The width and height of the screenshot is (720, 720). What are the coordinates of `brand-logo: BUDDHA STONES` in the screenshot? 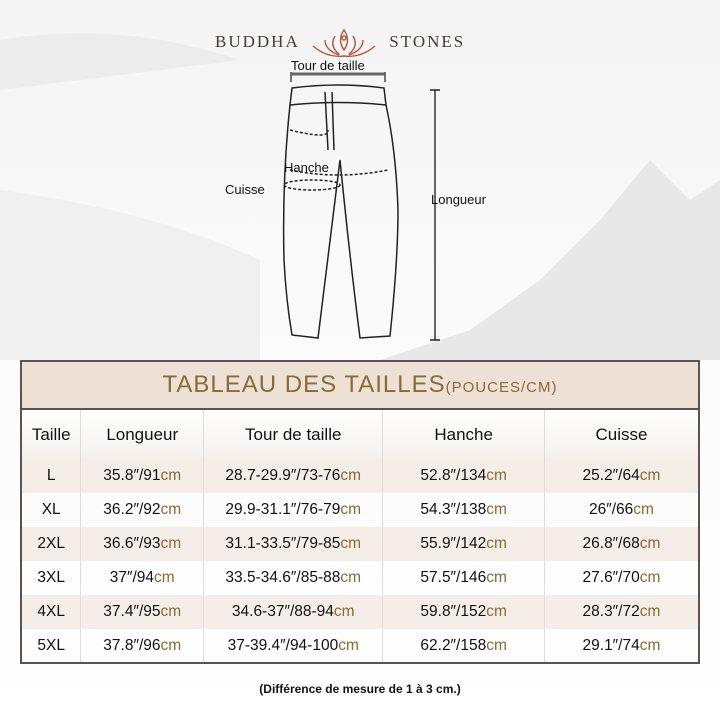 It's located at (340, 43).